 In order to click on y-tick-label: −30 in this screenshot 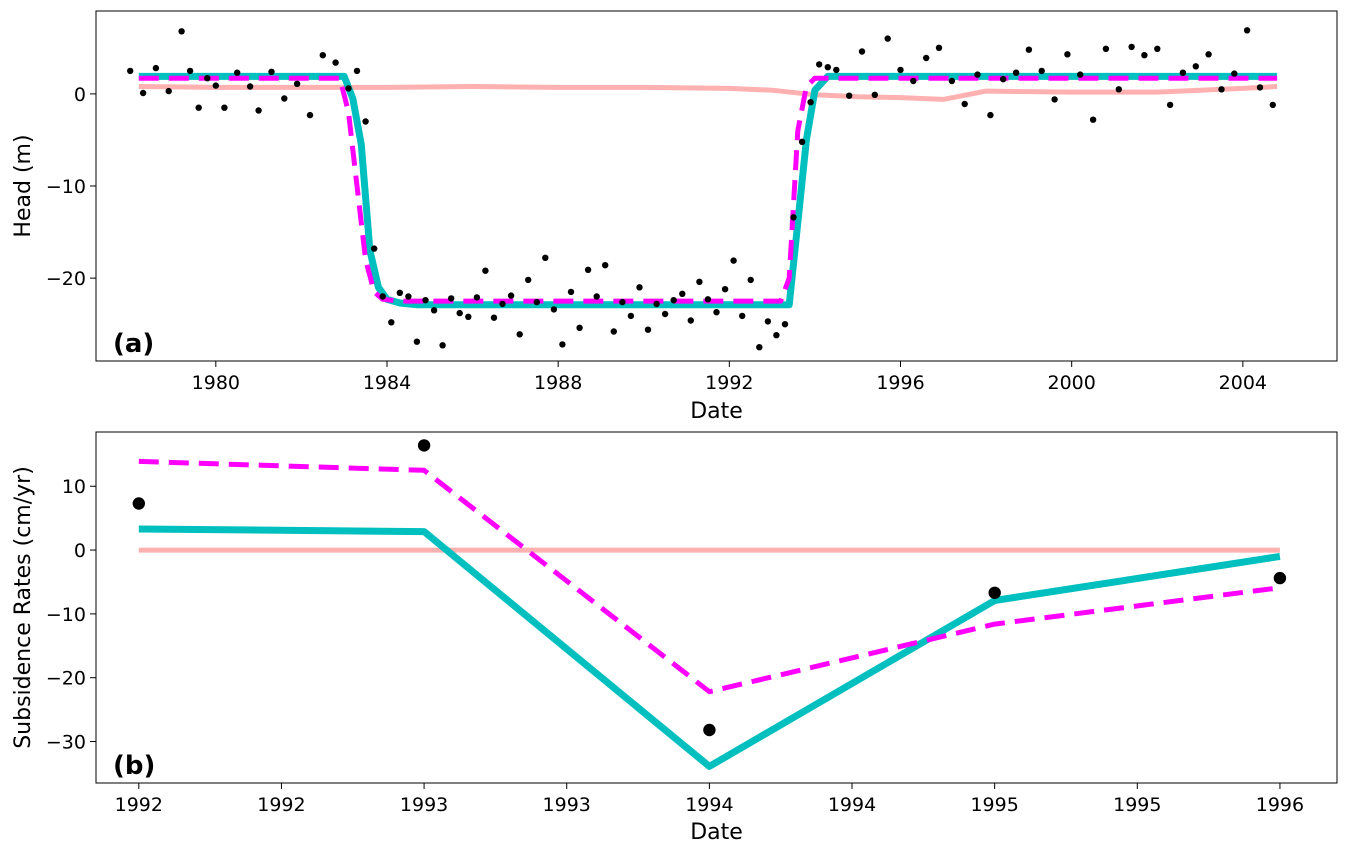, I will do `click(66, 743)`.